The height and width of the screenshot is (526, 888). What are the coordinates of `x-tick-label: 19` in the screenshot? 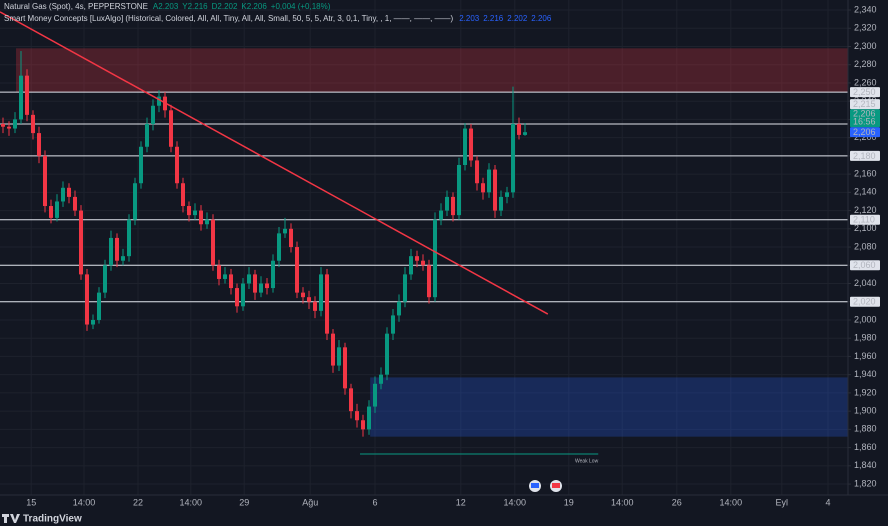 It's located at (569, 502).